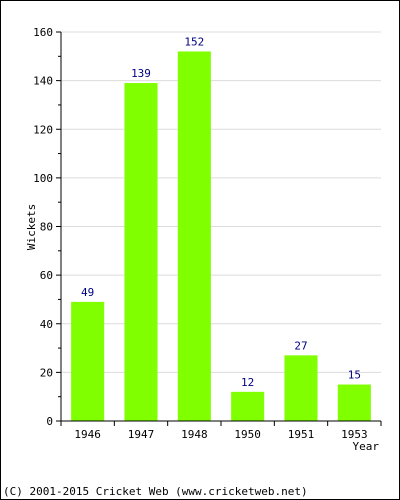 Image resolution: width=400 pixels, height=500 pixels. Describe the element at coordinates (46, 227) in the screenshot. I see `y-tick-label: 80` at that location.